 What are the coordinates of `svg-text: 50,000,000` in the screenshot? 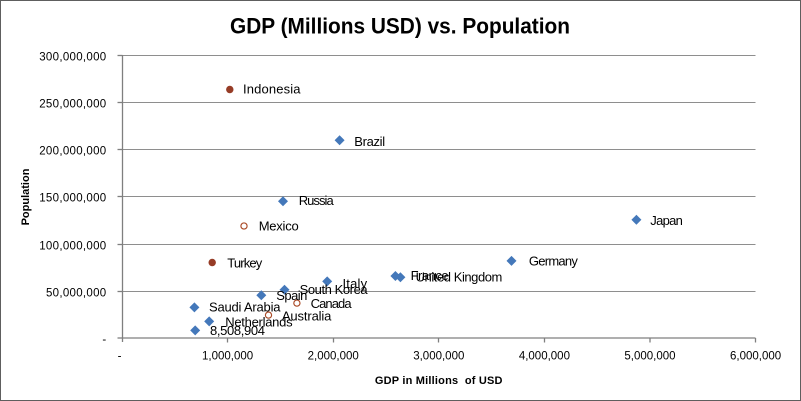 It's located at (76, 293).